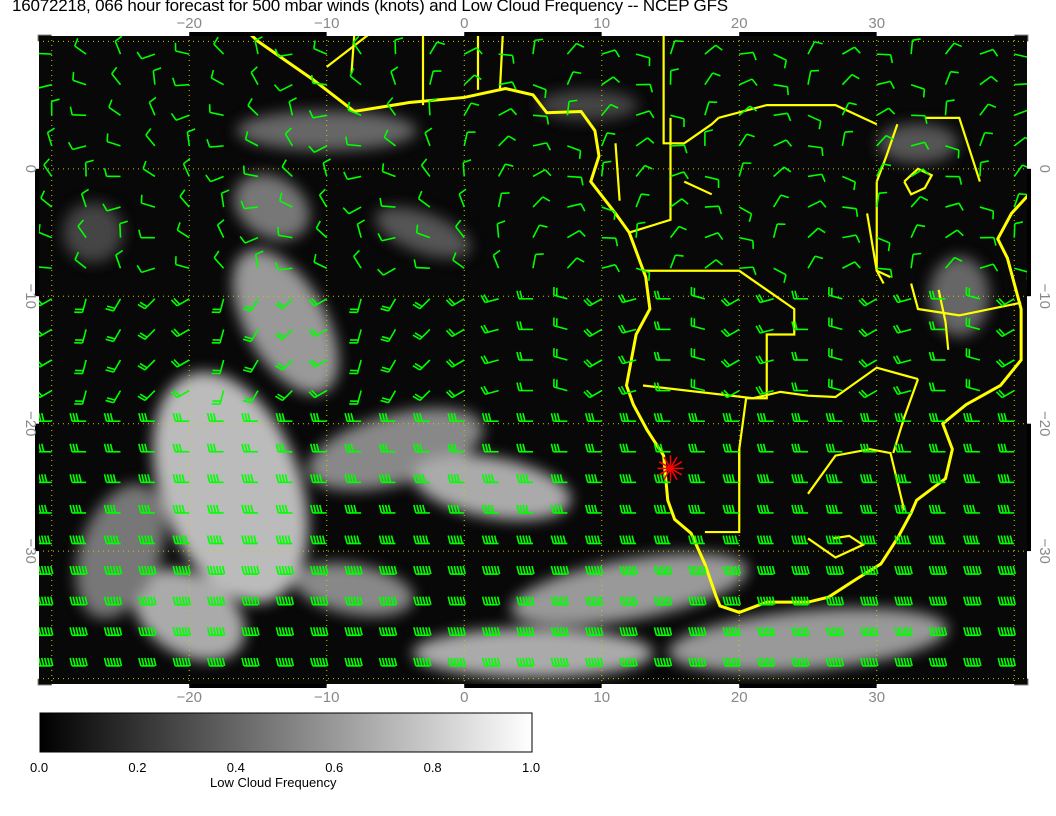 This screenshot has width=1056, height=816. What do you see at coordinates (37, 232) in the screenshot?
I see `left-axis-bar` at bounding box center [37, 232].